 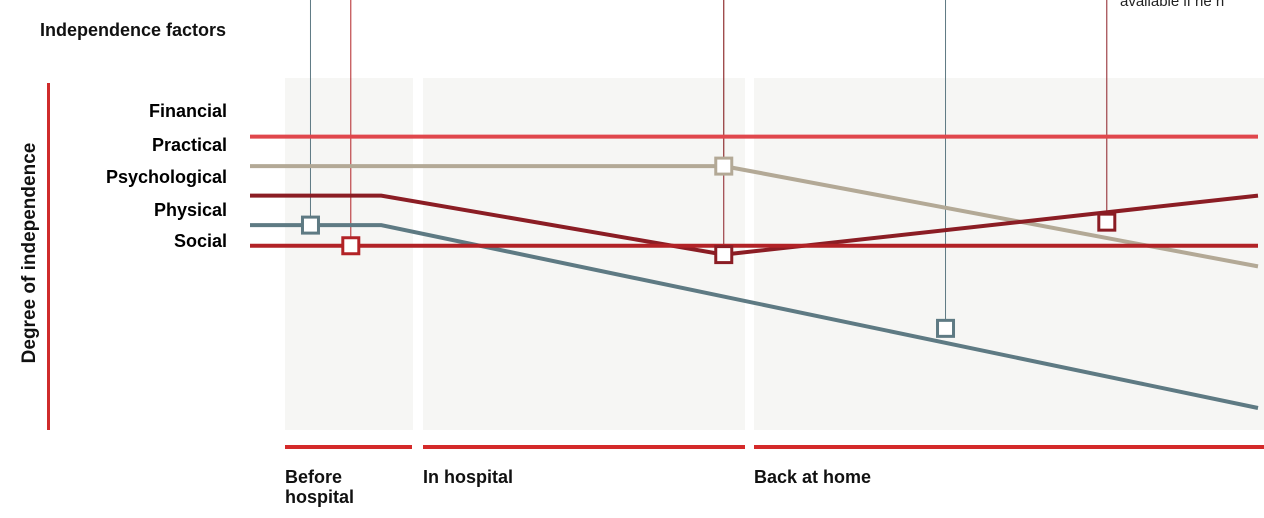 I want to click on phase-label-before: Before hospital, so click(x=320, y=487).